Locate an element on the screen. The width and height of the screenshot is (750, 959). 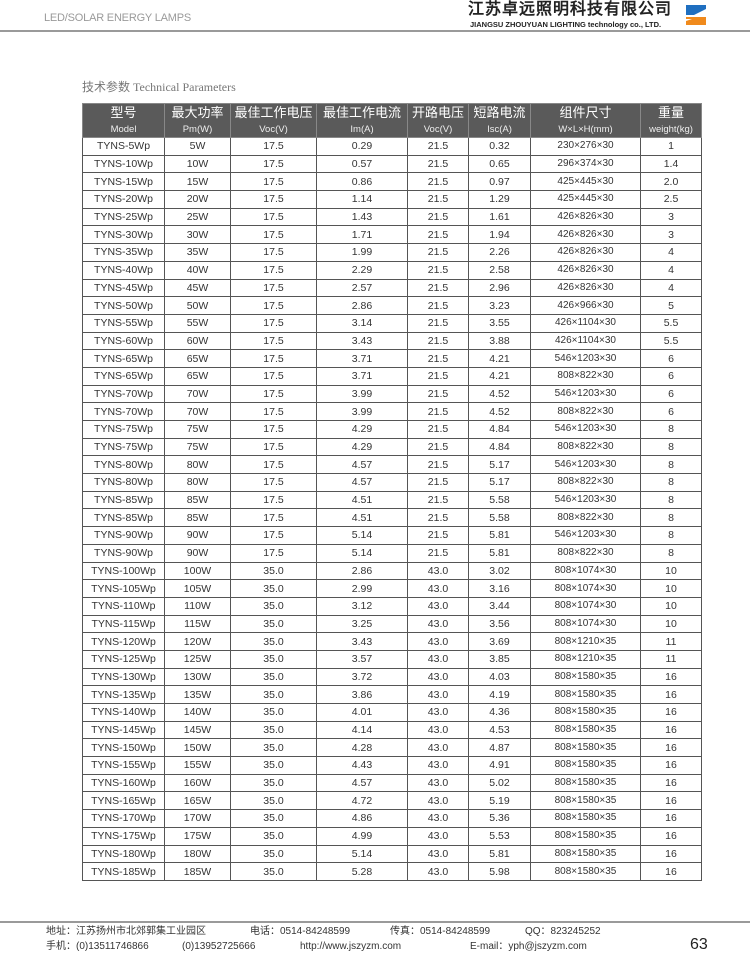
table-cell: 1.99 is located at coordinates (362, 252).